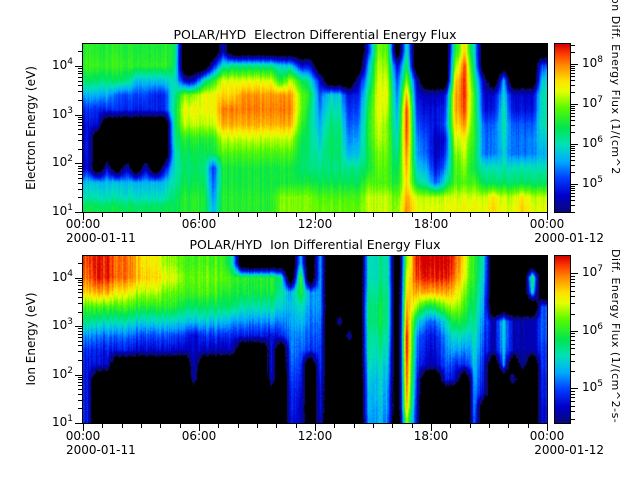  Describe the element at coordinates (315, 436) in the screenshot. I see `x-axis-tick-label: 12:00` at that location.